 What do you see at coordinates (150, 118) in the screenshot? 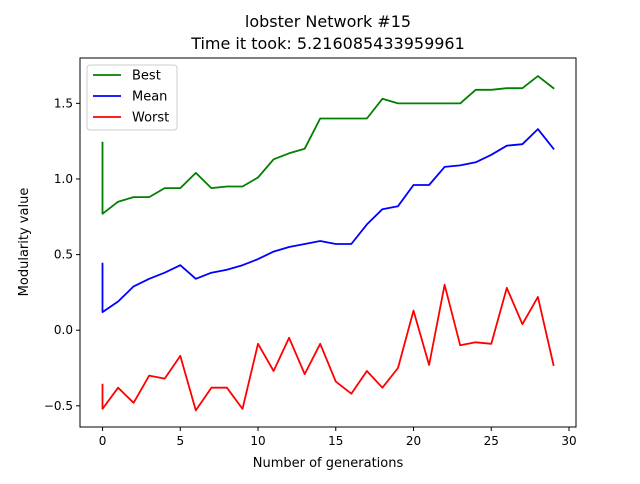
I see `legend-label-worst: Worst` at bounding box center [150, 118].